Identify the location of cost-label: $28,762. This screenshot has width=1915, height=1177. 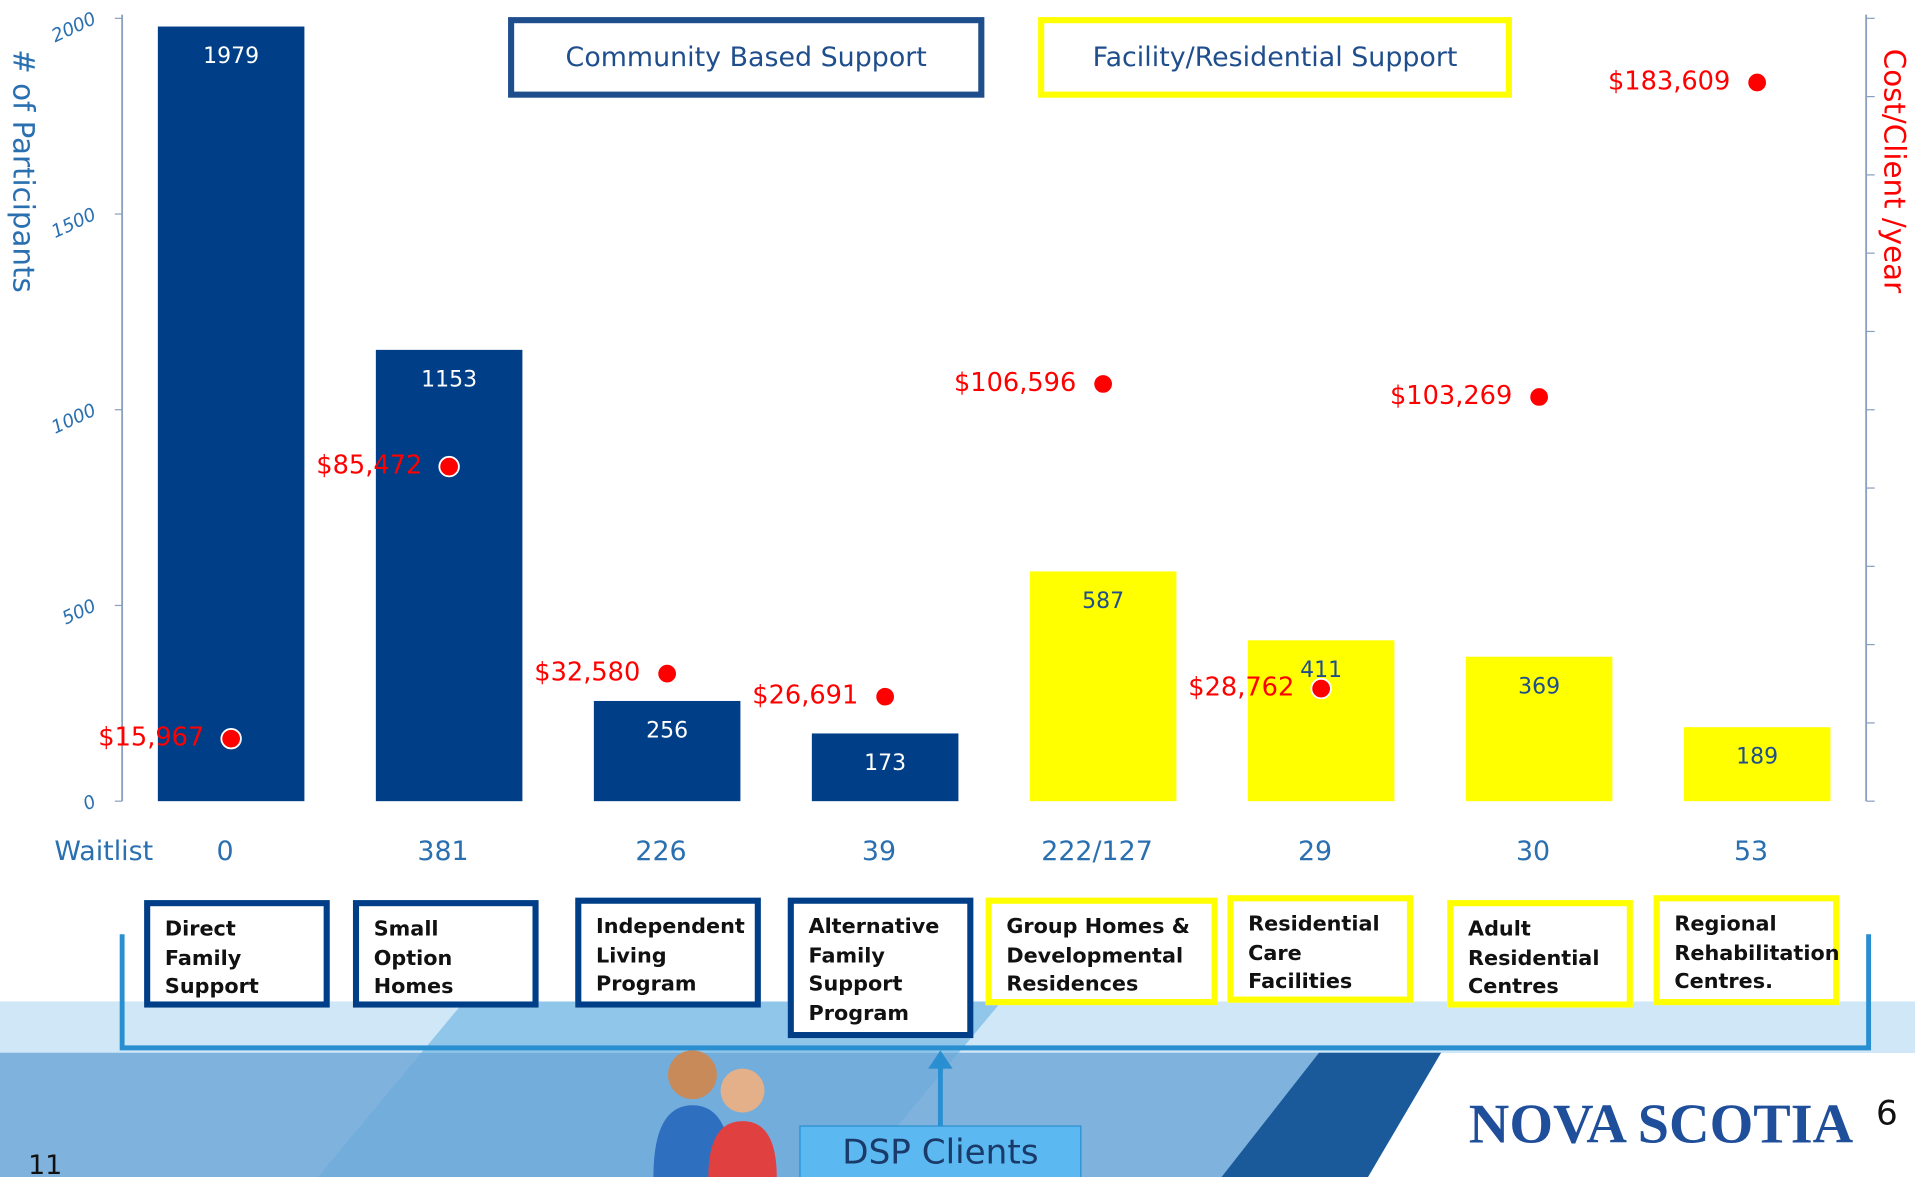
(1241, 688).